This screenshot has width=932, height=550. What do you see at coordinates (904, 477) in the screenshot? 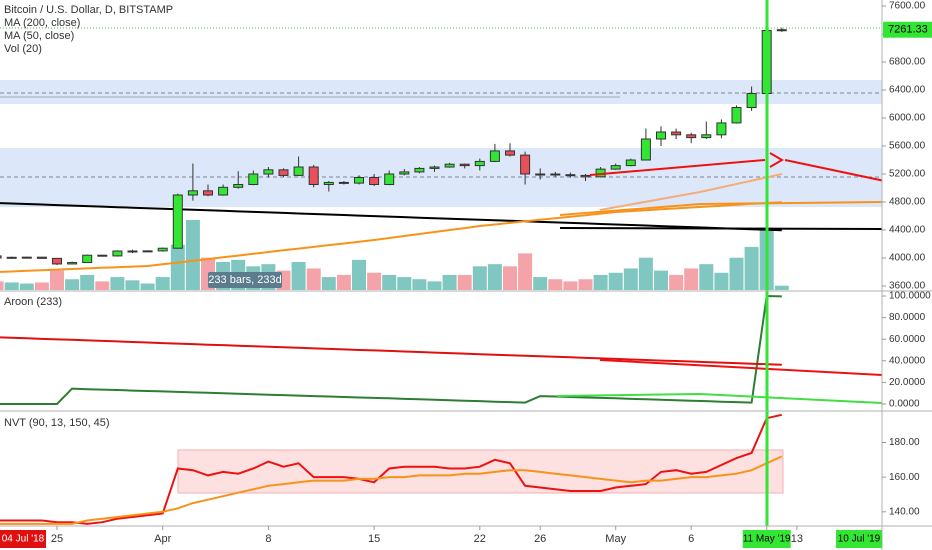
I see `y-tick-label: 160.00` at bounding box center [904, 477].